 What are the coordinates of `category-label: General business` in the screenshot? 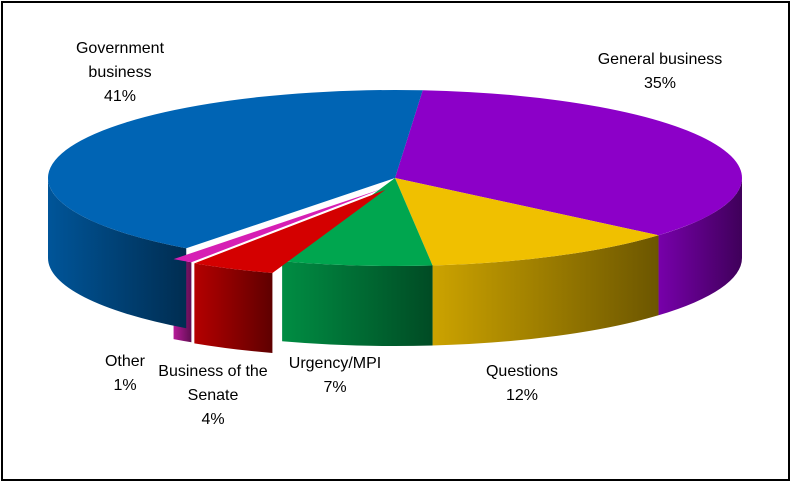 It's located at (660, 59).